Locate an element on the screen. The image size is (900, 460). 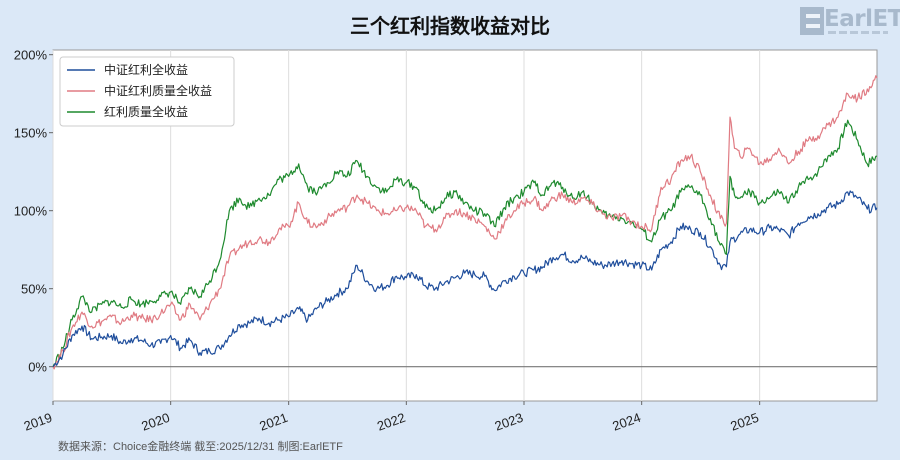
x-axis: 2019 2020 2021 2022 2023 2024 2025 is located at coordinates (391, 417).